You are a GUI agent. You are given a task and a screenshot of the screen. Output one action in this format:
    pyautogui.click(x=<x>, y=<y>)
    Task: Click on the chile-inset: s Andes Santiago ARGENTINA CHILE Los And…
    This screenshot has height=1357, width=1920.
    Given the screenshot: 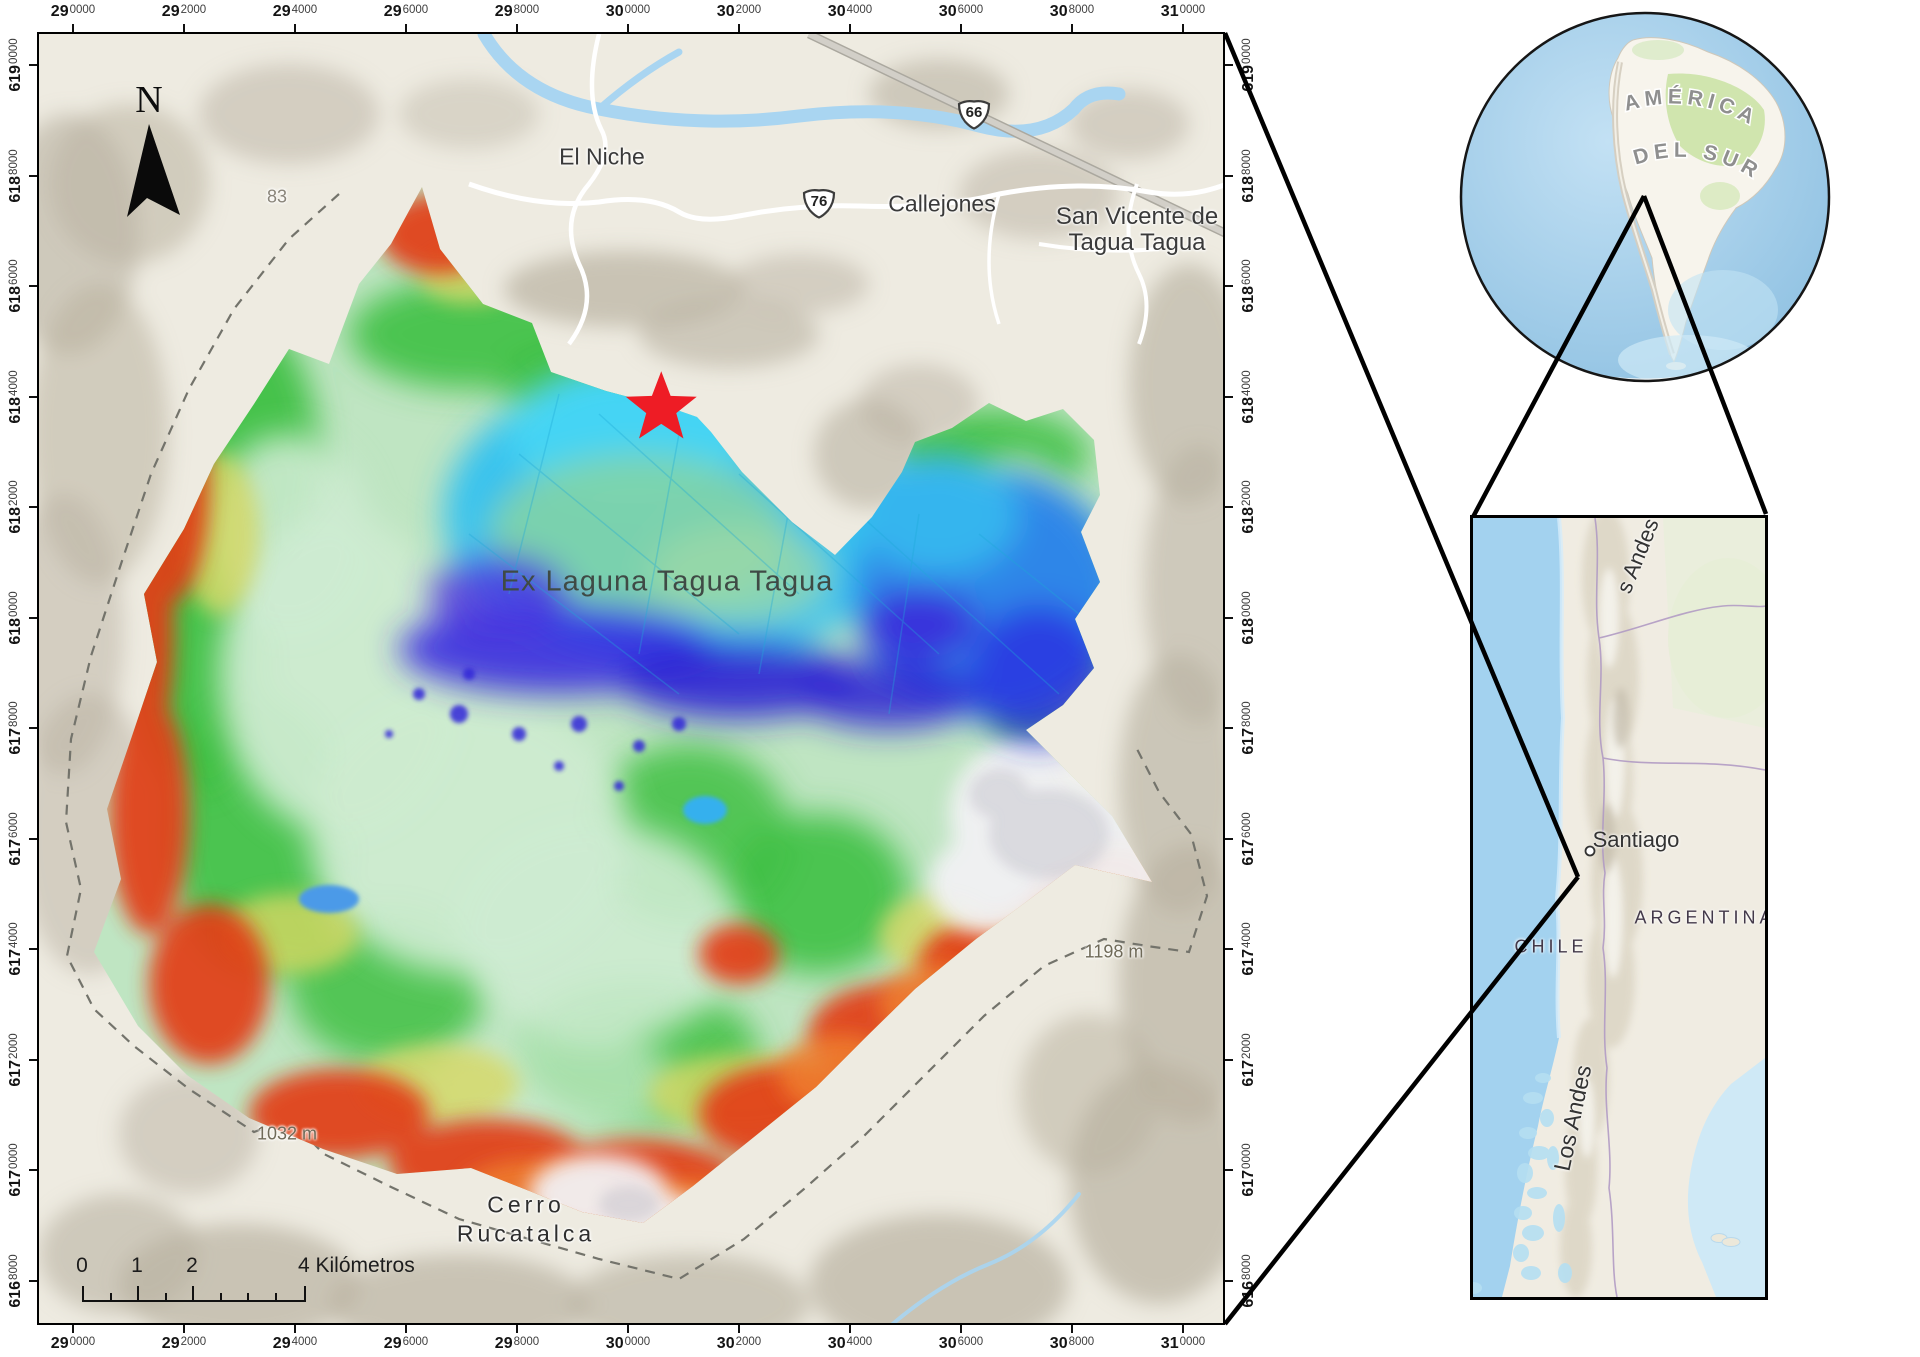 What is the action you would take?
    pyautogui.click(x=1619, y=907)
    